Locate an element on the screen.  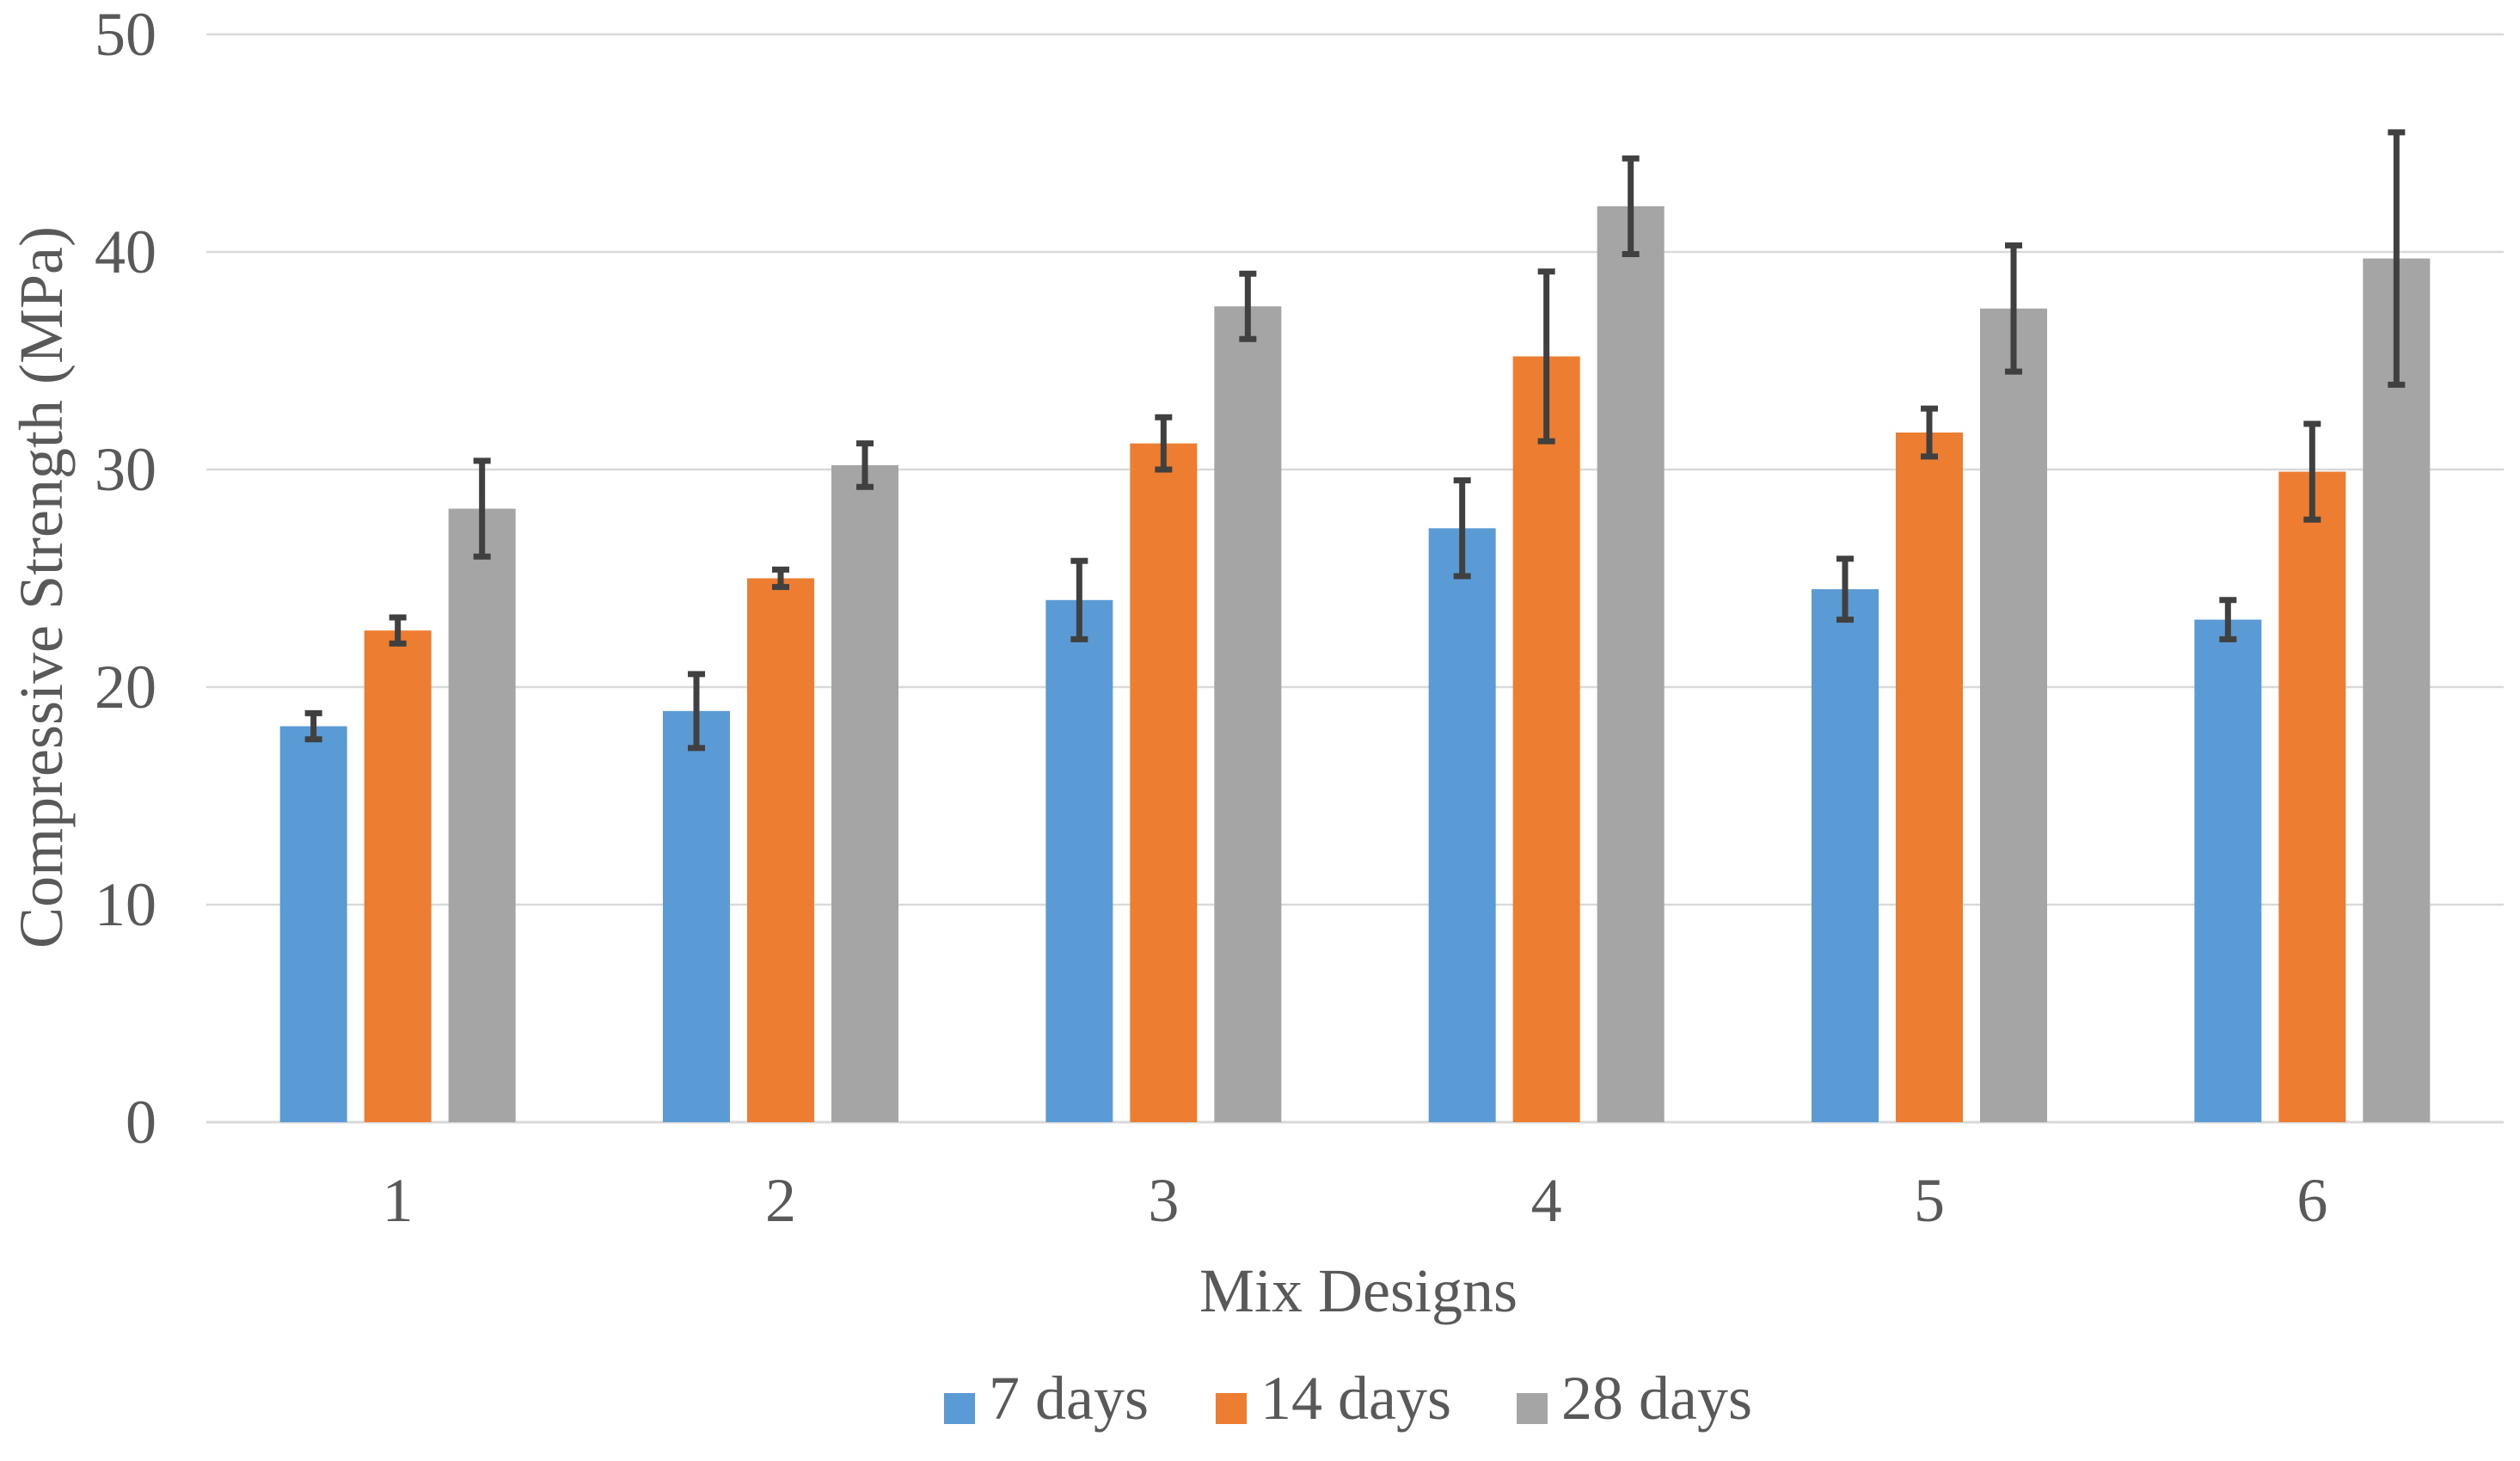
legend-item-28-days: 28 days is located at coordinates (1635, 1398).